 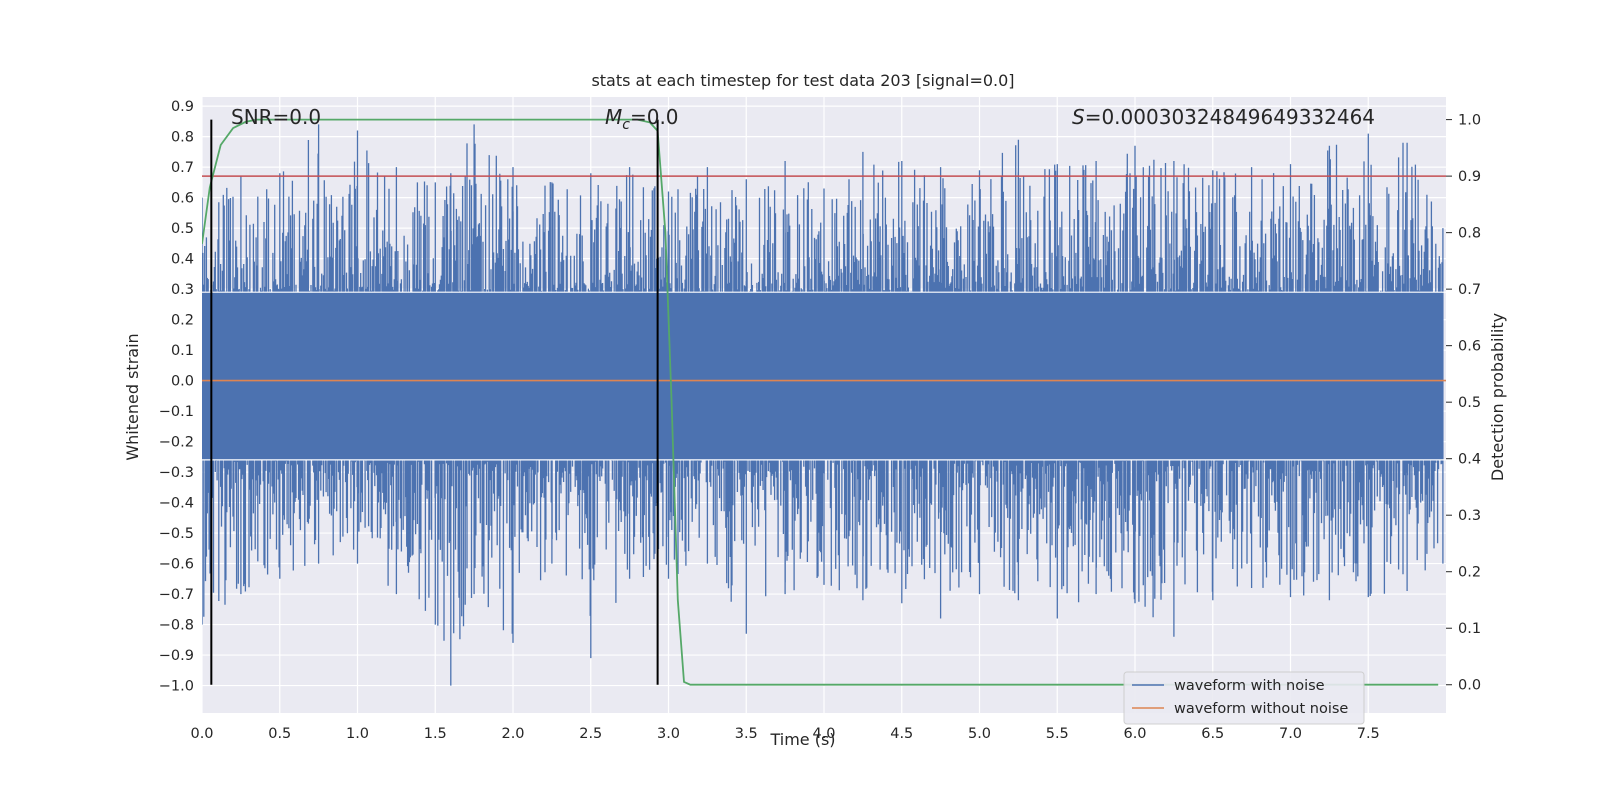 What do you see at coordinates (1230, 117) in the screenshot?
I see `s-value: =0.00030324849649332464` at bounding box center [1230, 117].